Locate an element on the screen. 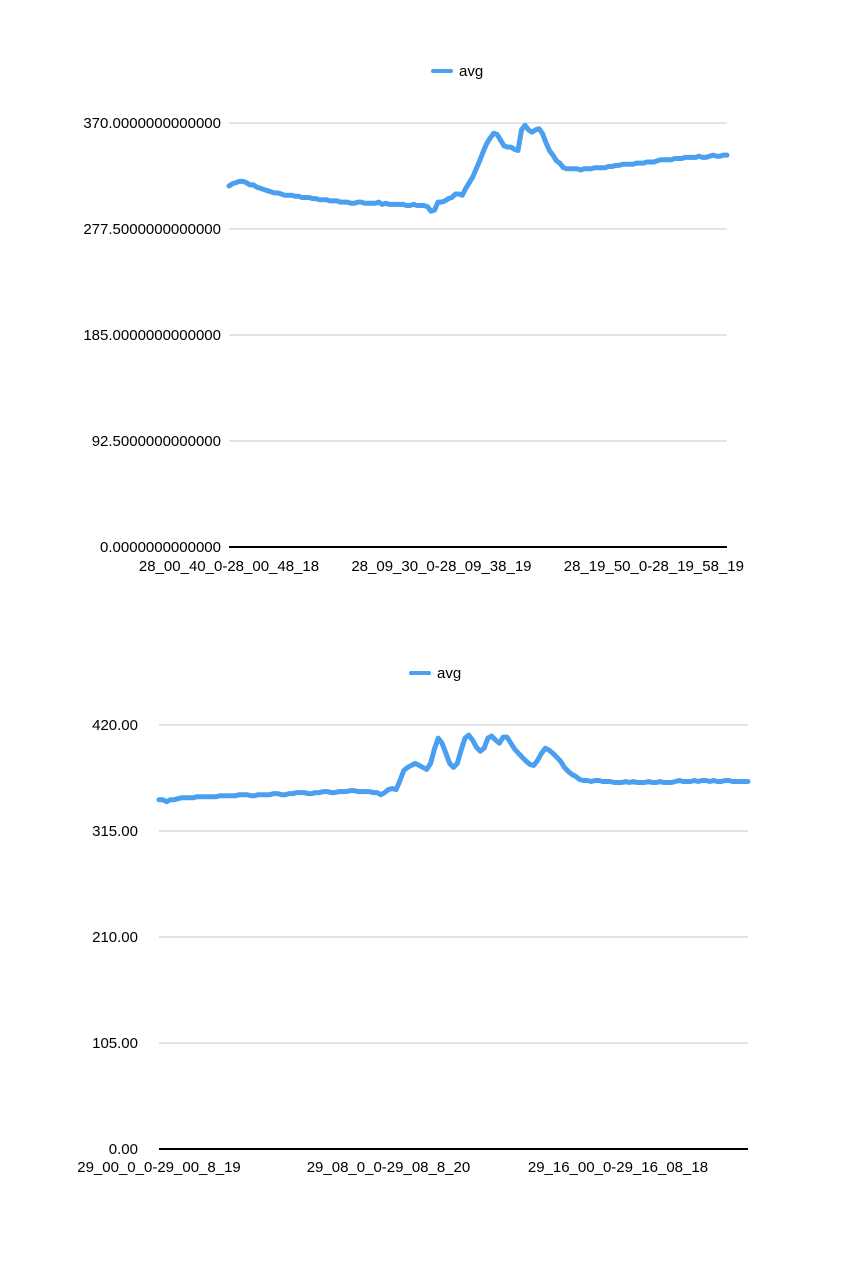 This screenshot has height=1282, width=848. y-tick-label-2-1: 105.00 is located at coordinates (115, 1043).